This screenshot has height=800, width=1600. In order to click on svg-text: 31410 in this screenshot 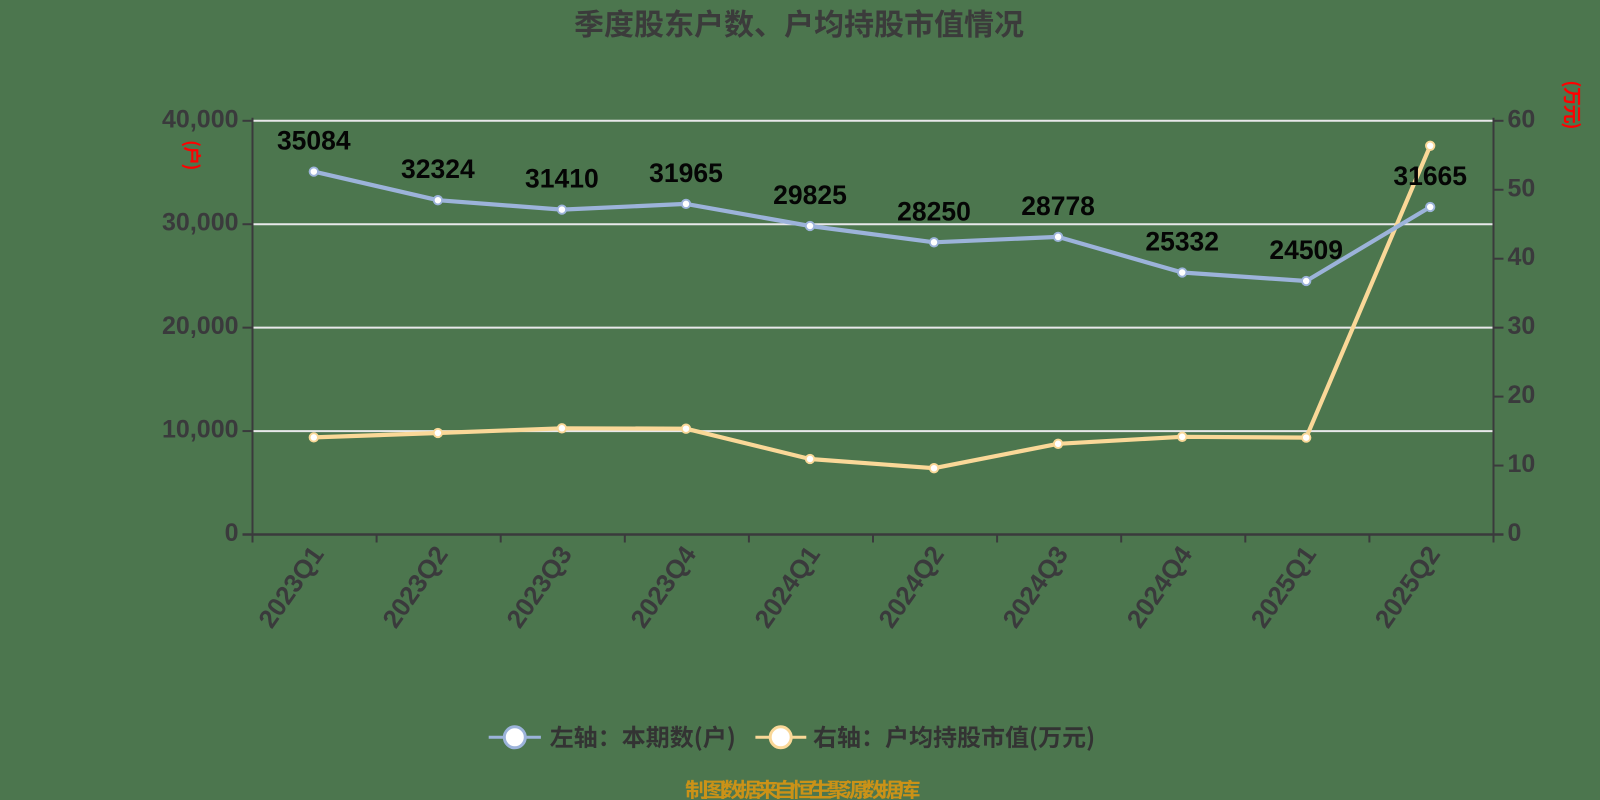, I will do `click(562, 179)`.